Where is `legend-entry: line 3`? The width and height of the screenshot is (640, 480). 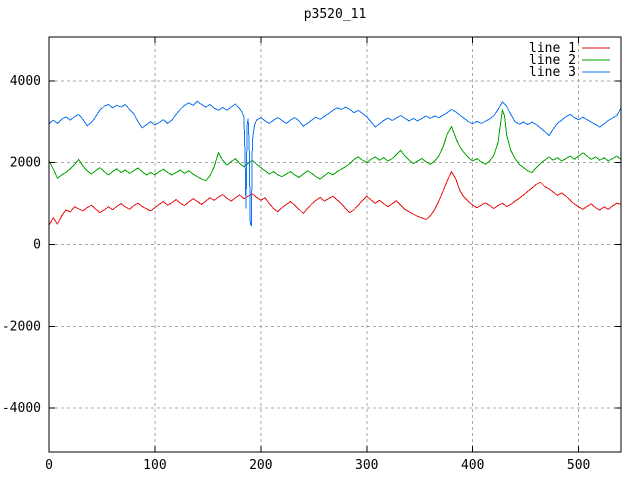 legend-entry: line 3 is located at coordinates (569, 72).